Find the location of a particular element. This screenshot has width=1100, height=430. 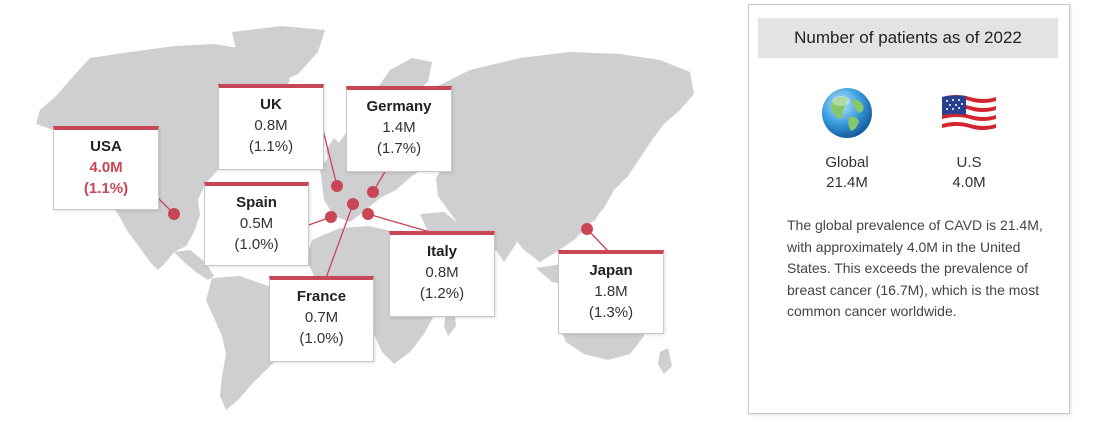

location-markers is located at coordinates (380, 207).